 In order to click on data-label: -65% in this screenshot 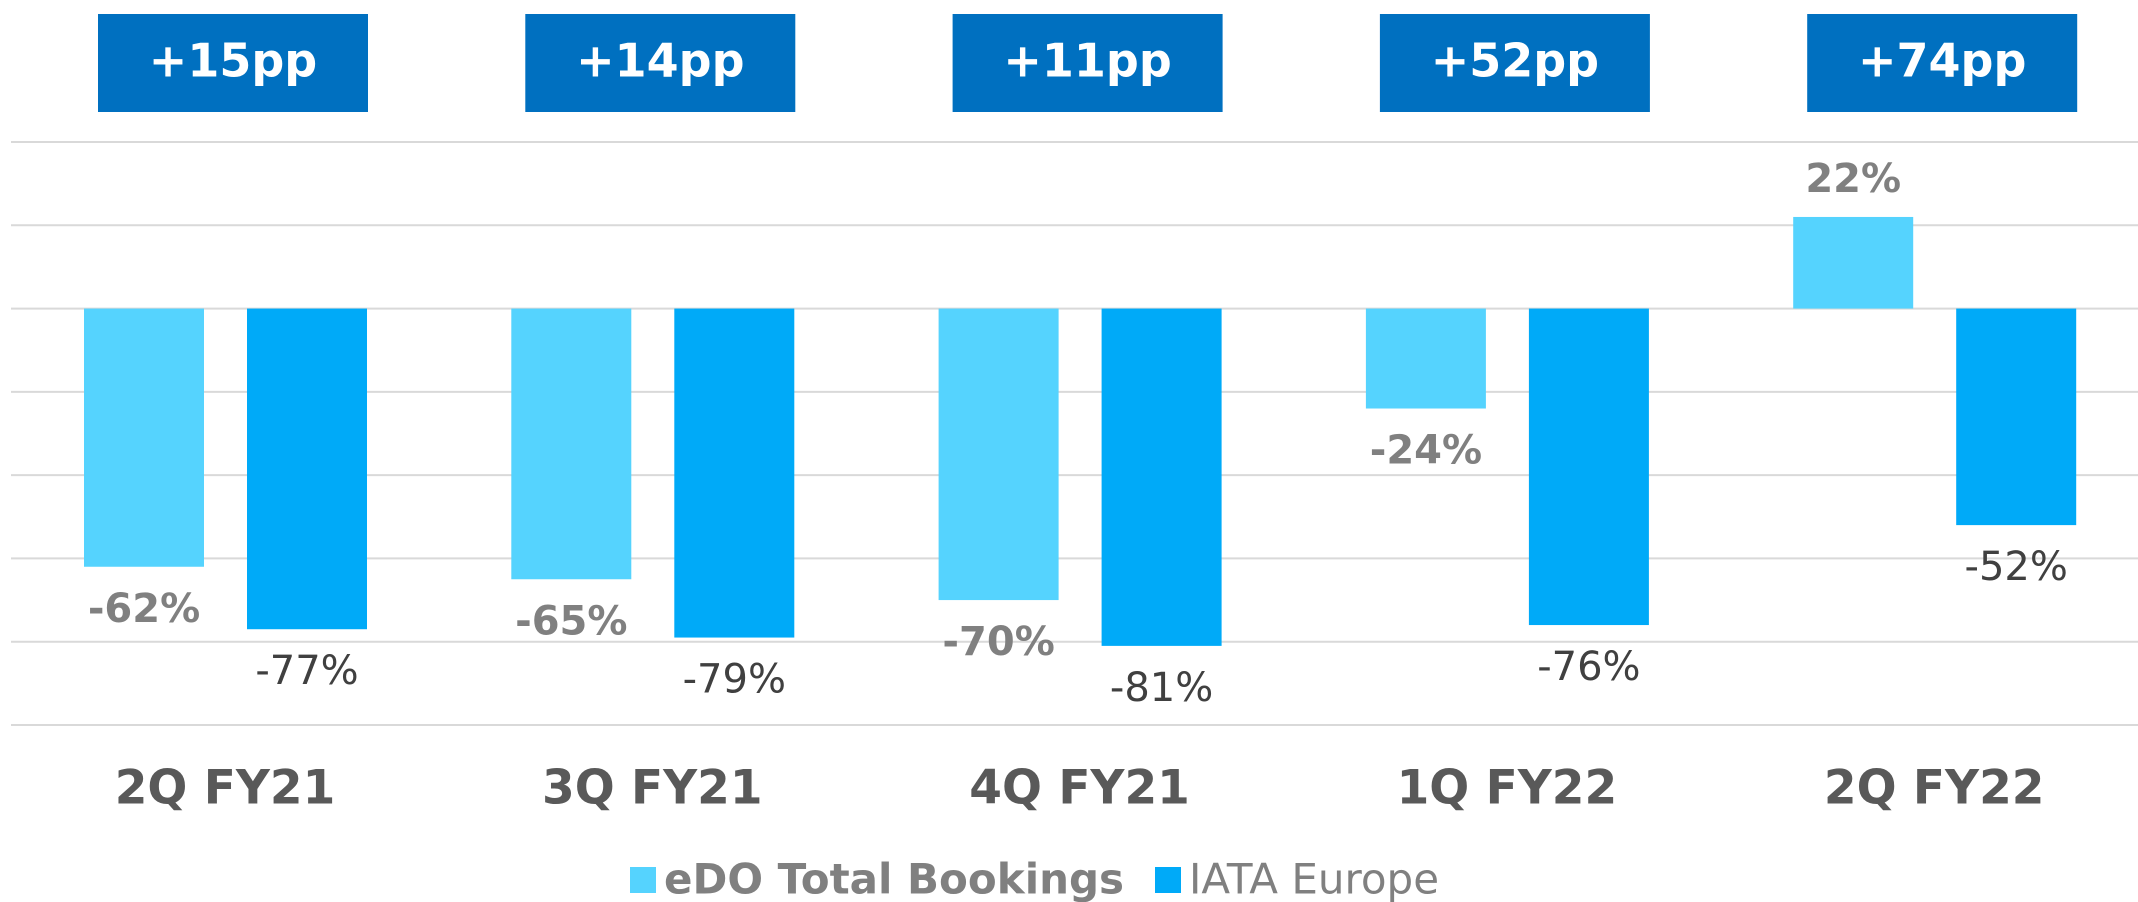, I will do `click(571, 621)`.